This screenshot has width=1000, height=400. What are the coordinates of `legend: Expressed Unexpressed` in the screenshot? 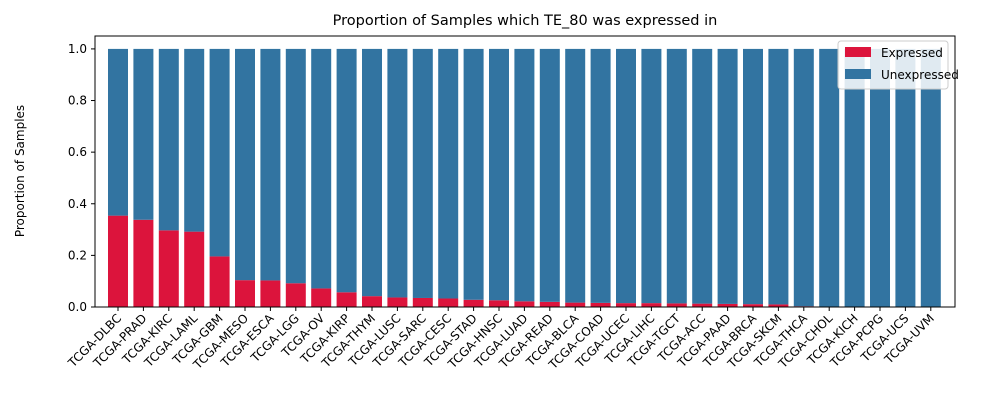 It's located at (898, 65).